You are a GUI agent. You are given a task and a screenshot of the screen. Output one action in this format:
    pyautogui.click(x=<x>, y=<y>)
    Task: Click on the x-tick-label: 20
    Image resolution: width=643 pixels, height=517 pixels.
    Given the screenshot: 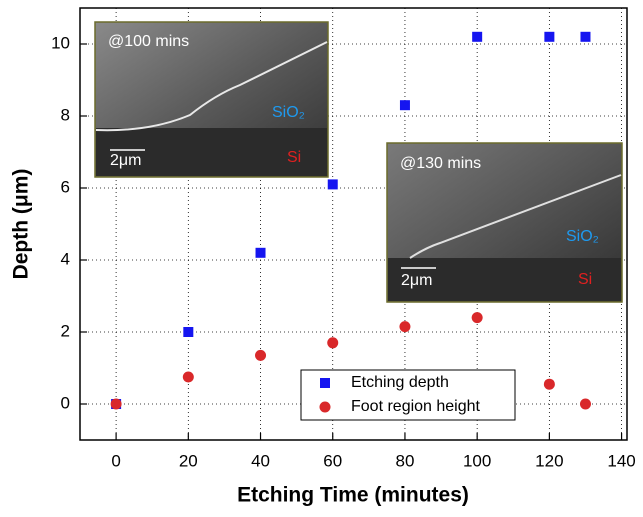 What is the action you would take?
    pyautogui.click(x=188, y=460)
    